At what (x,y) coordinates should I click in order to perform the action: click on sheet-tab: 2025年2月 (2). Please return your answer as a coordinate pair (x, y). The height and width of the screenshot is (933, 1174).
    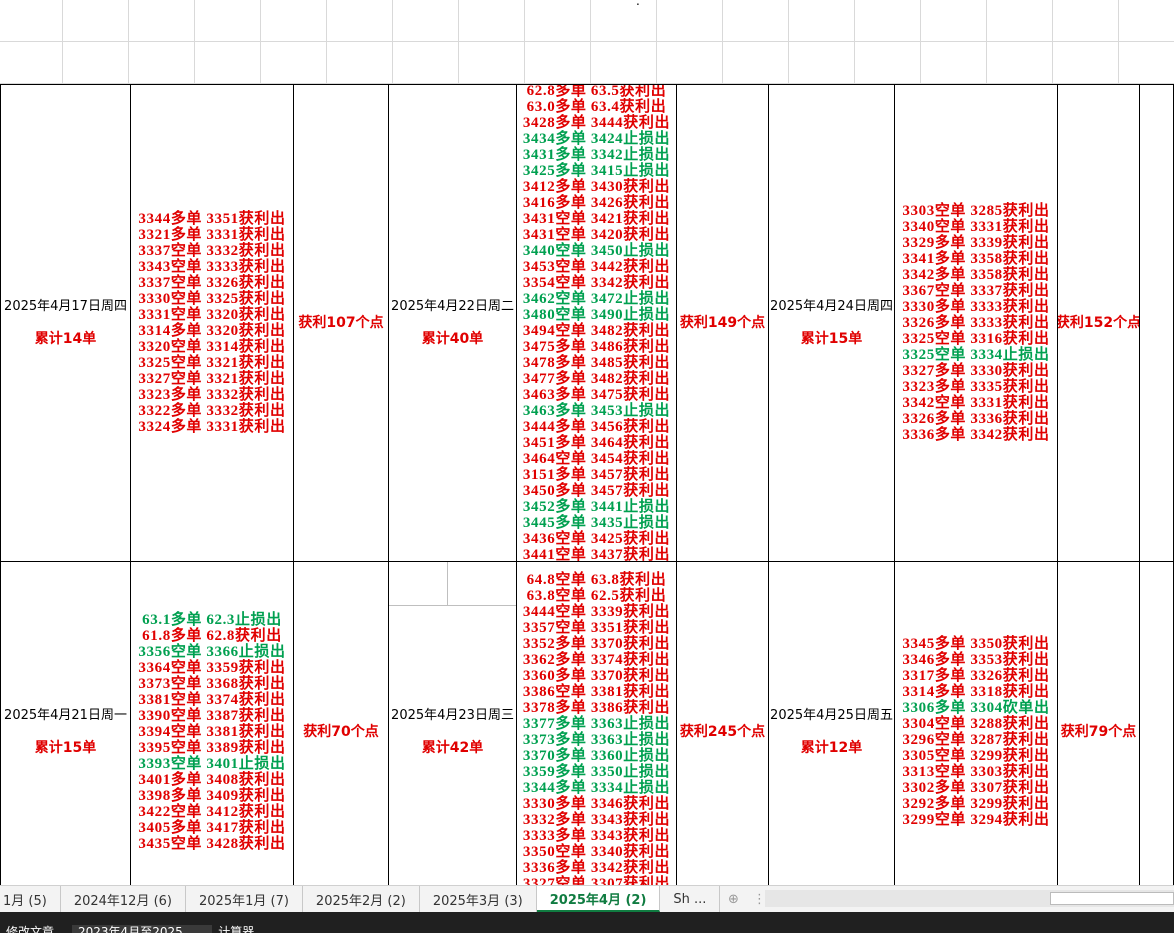
    Looking at the image, I should click on (361, 899).